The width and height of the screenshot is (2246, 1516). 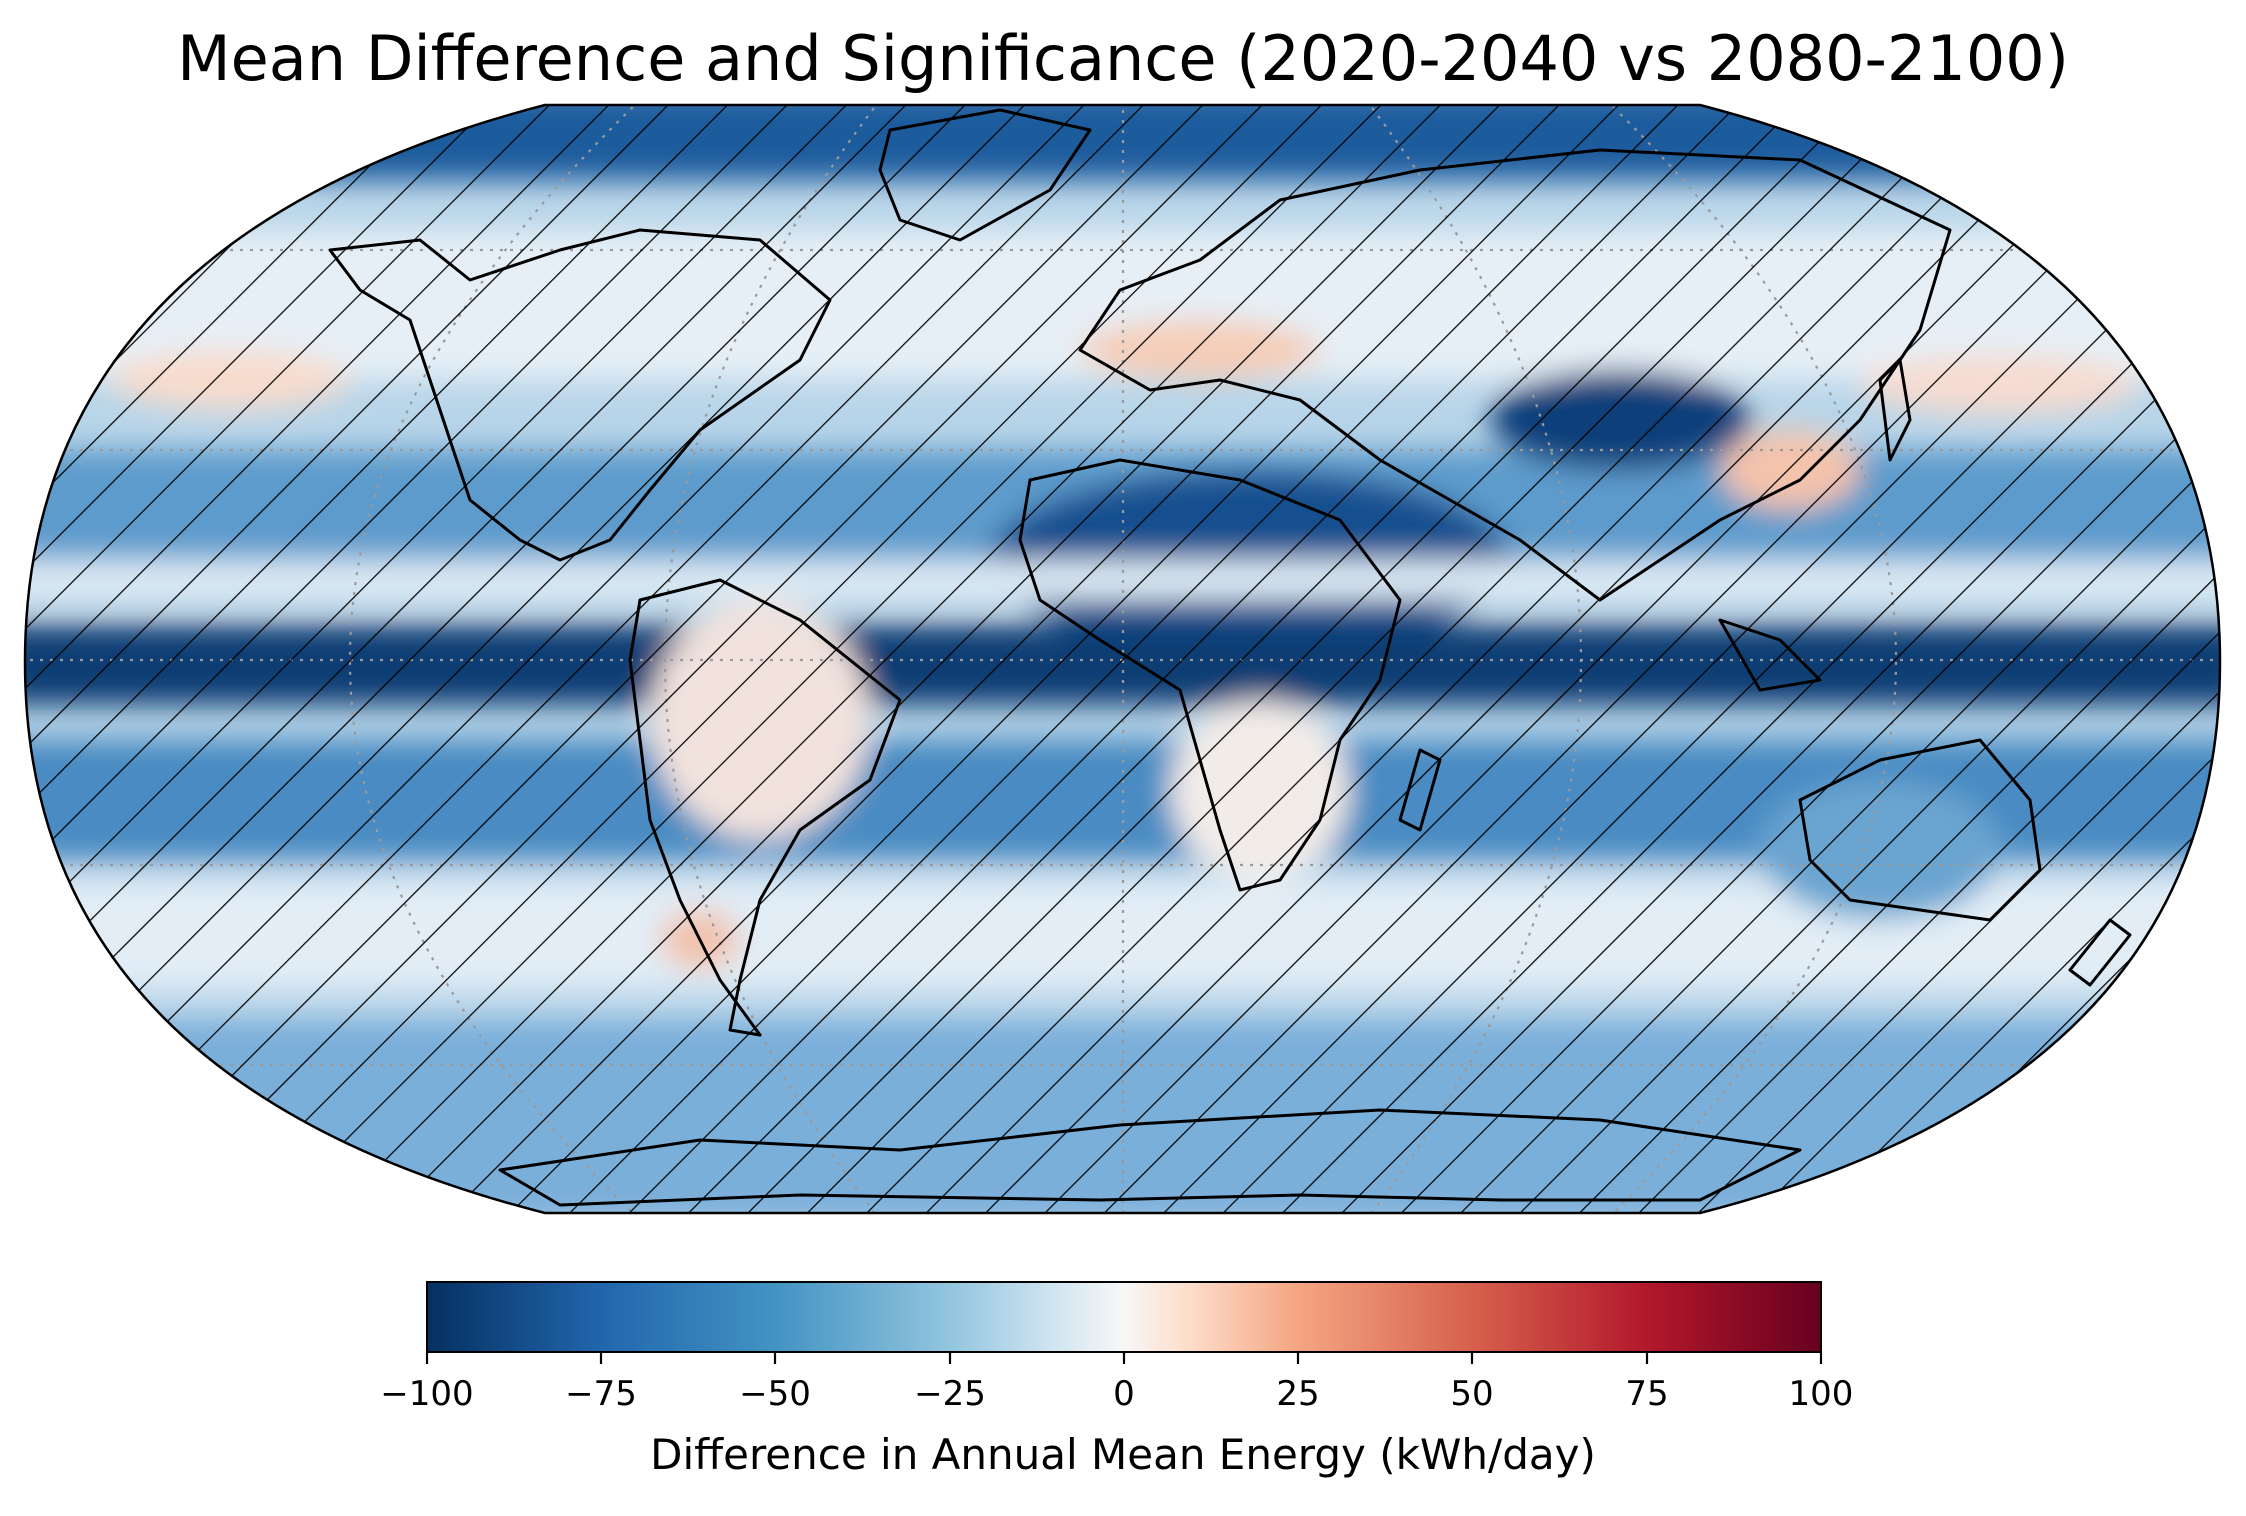 I want to click on colorbar-tick-label: −100, so click(x=427, y=1394).